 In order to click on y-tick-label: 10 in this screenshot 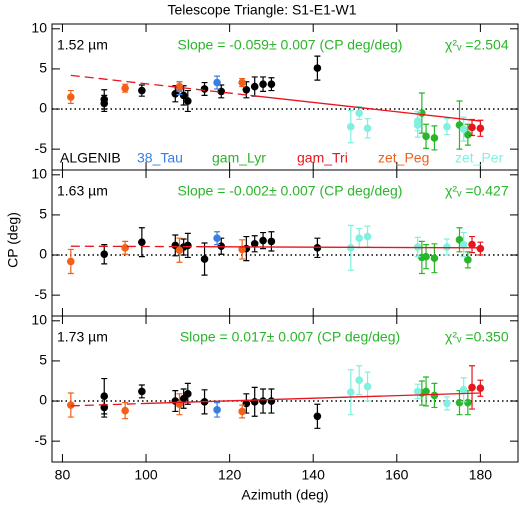, I will do `click(39, 174)`.